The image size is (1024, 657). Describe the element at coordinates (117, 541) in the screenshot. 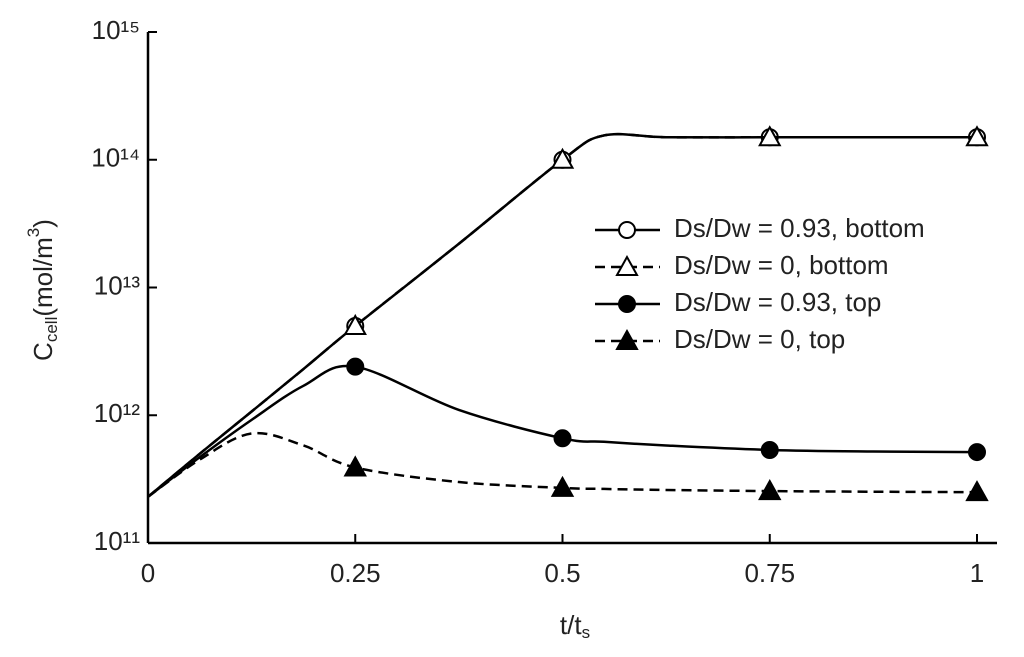

I see `y-tick-label: 10¹¹` at that location.